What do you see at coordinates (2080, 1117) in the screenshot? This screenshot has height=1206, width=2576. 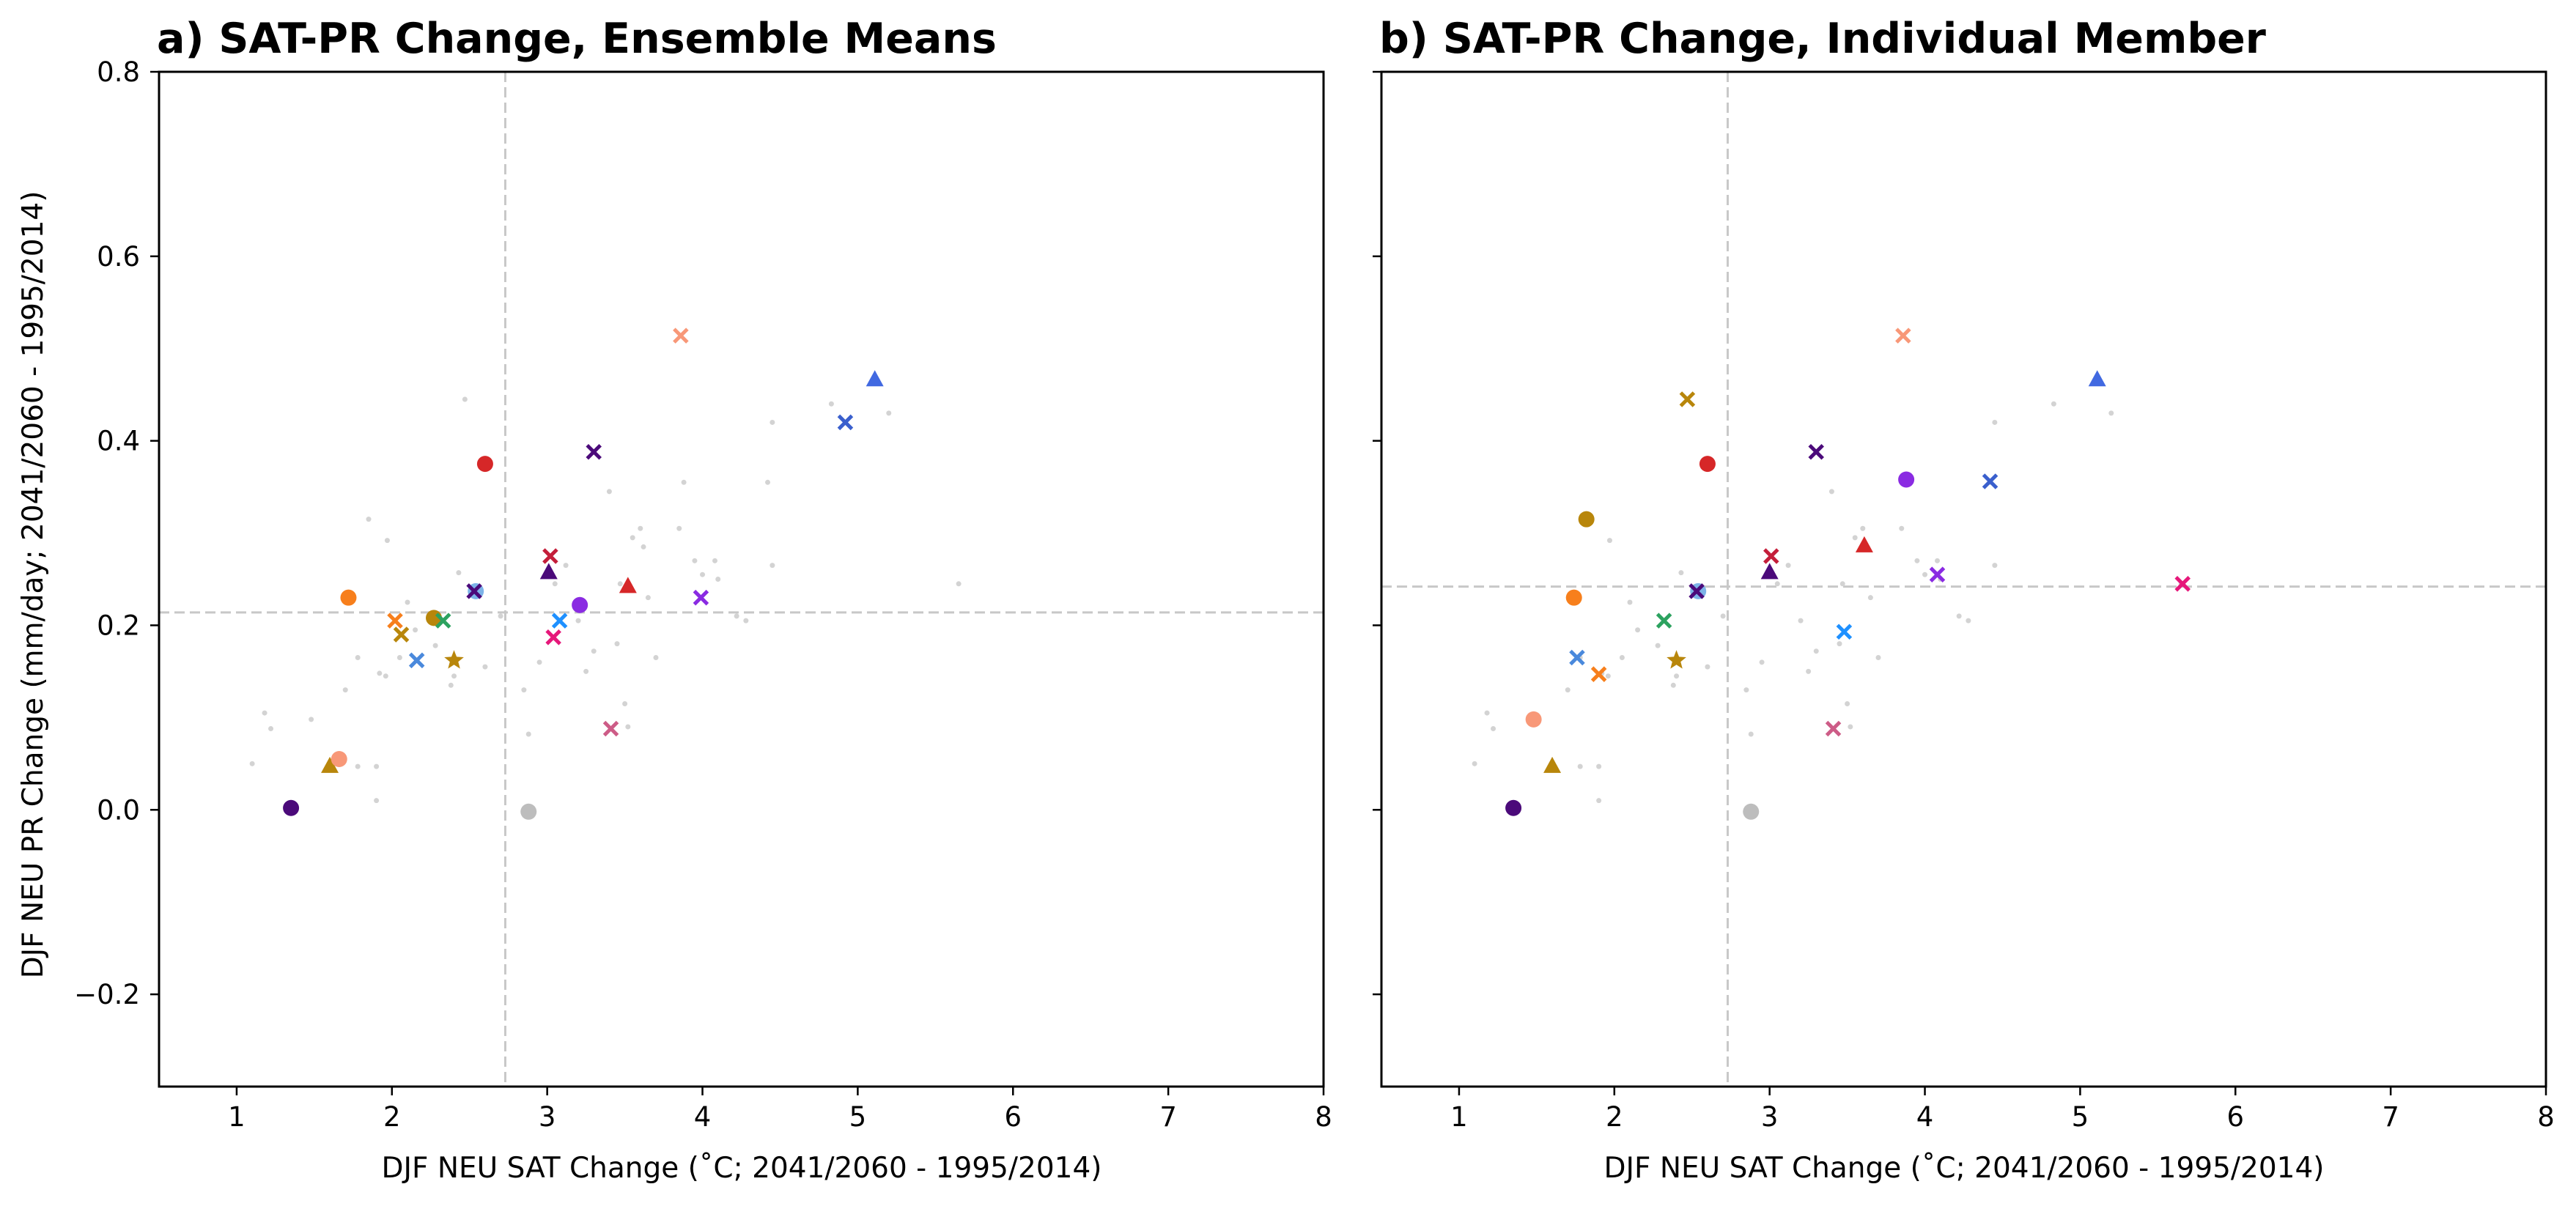 I see `panel-b-xtick-label: 5` at bounding box center [2080, 1117].